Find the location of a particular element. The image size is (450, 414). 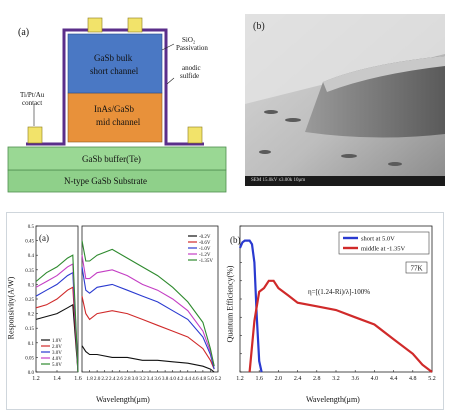

buffer-label: GaSb buffer(Te) is located at coordinates (111, 159).